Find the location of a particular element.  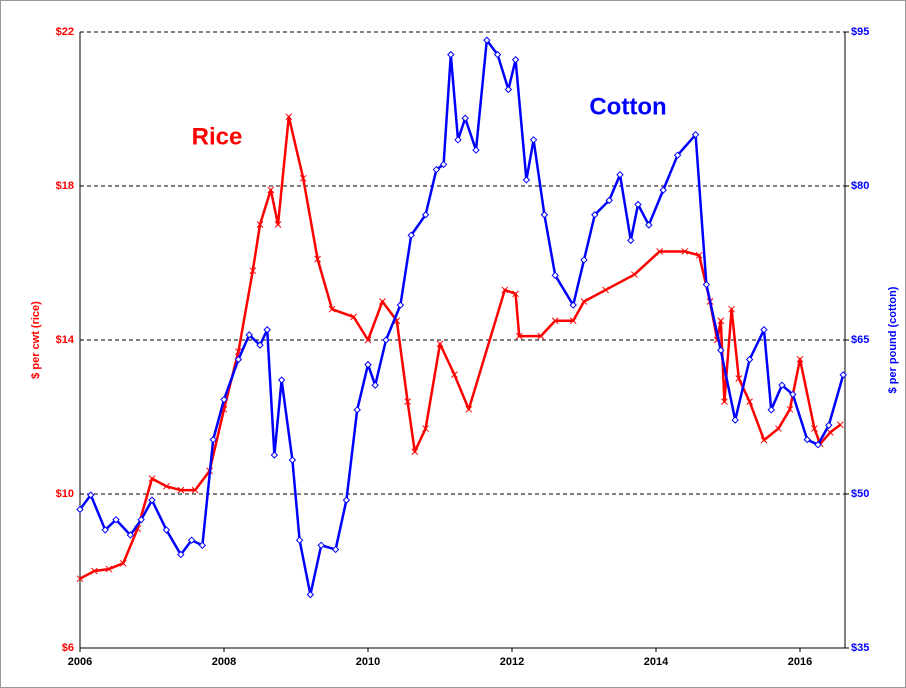

series-label: Rice is located at coordinates (217, 136).